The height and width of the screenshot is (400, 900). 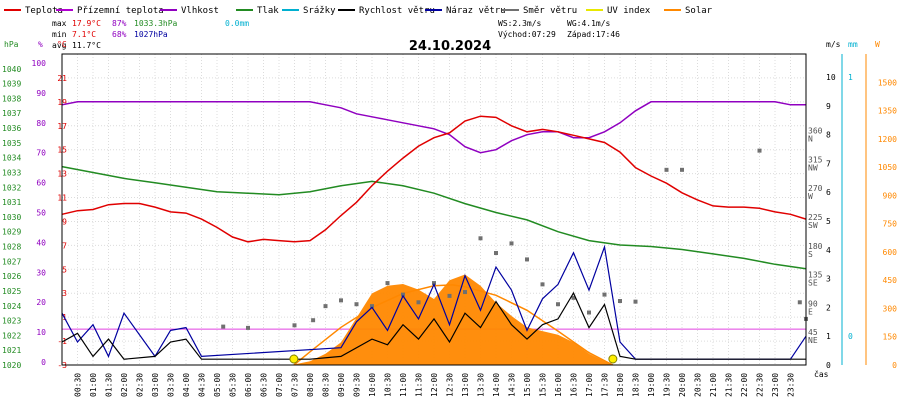 What do you see at coordinates (543, 385) in the screenshot?
I see `time-tick-label: 15:30` at bounding box center [543, 385].